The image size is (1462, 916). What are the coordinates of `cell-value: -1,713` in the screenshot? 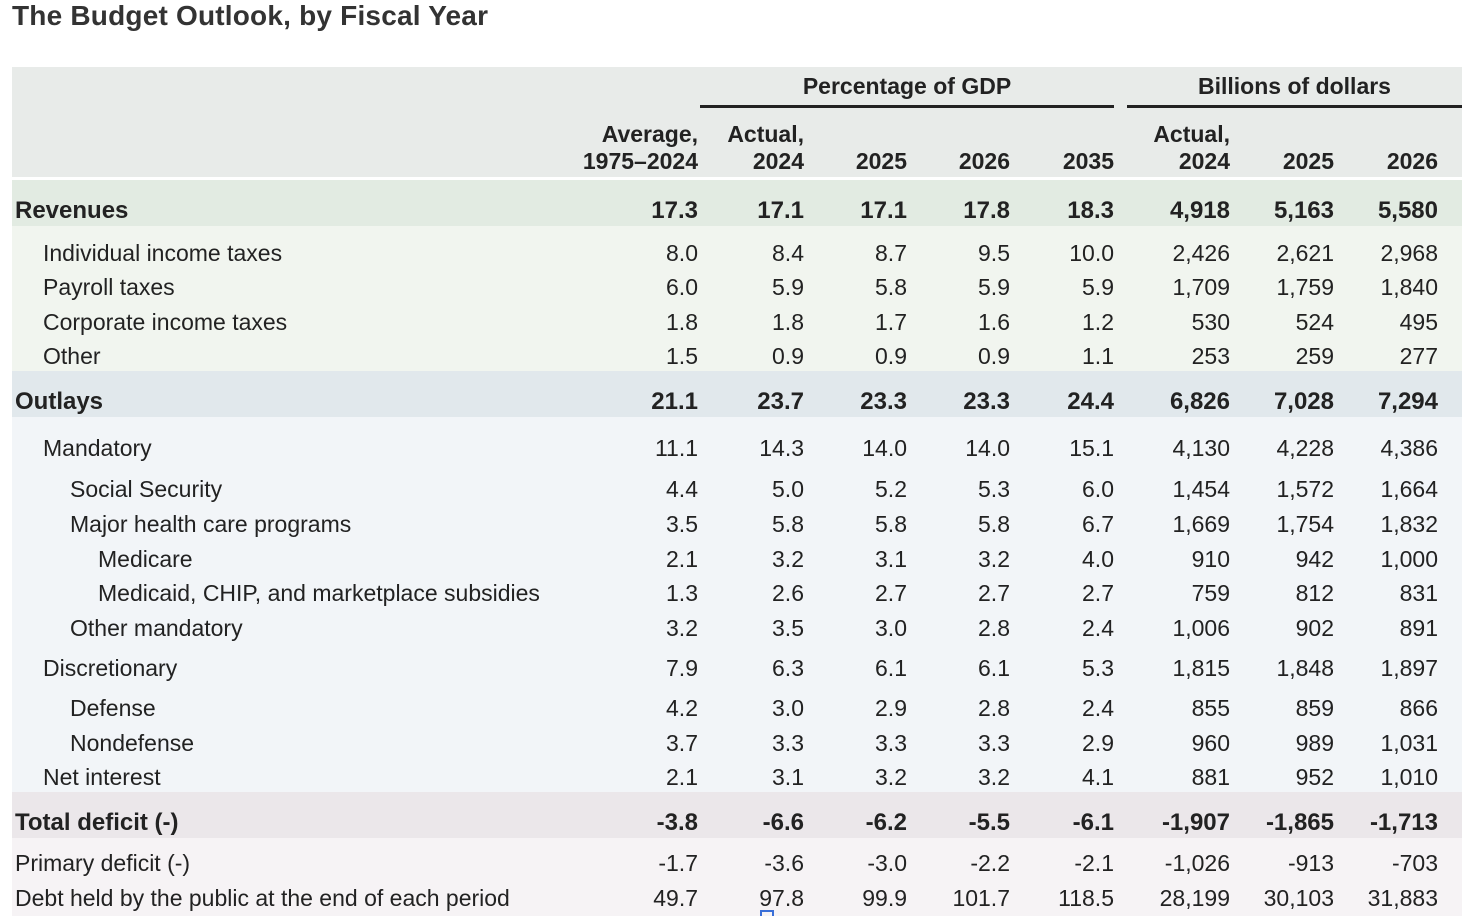 It's located at (1403, 822).